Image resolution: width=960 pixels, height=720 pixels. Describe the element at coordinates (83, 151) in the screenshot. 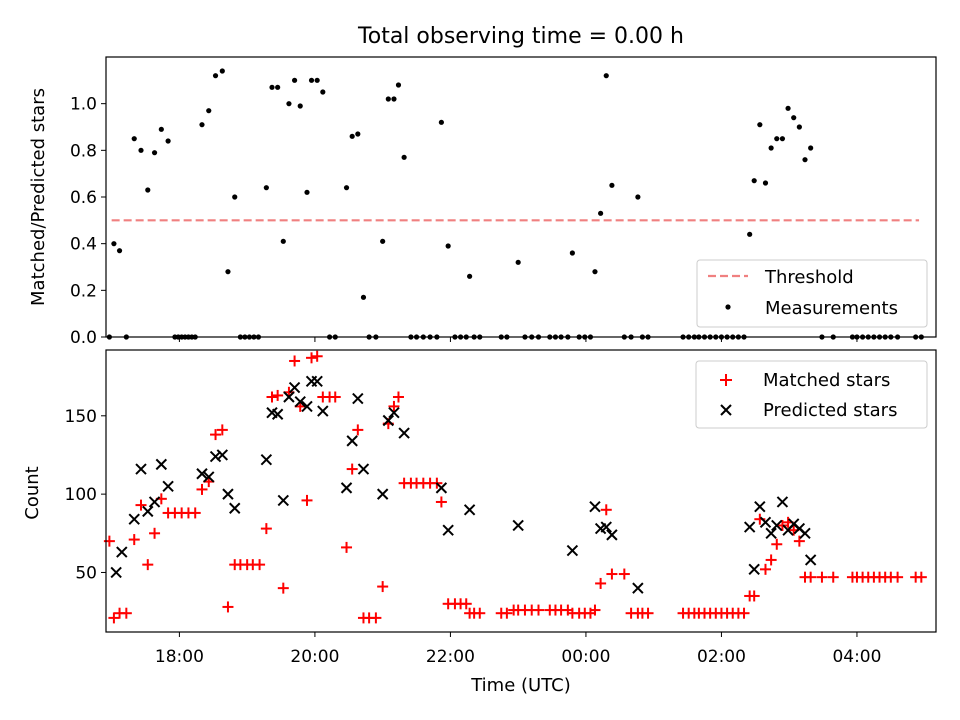

I see `ratio-y-tick-label: 0.8` at that location.